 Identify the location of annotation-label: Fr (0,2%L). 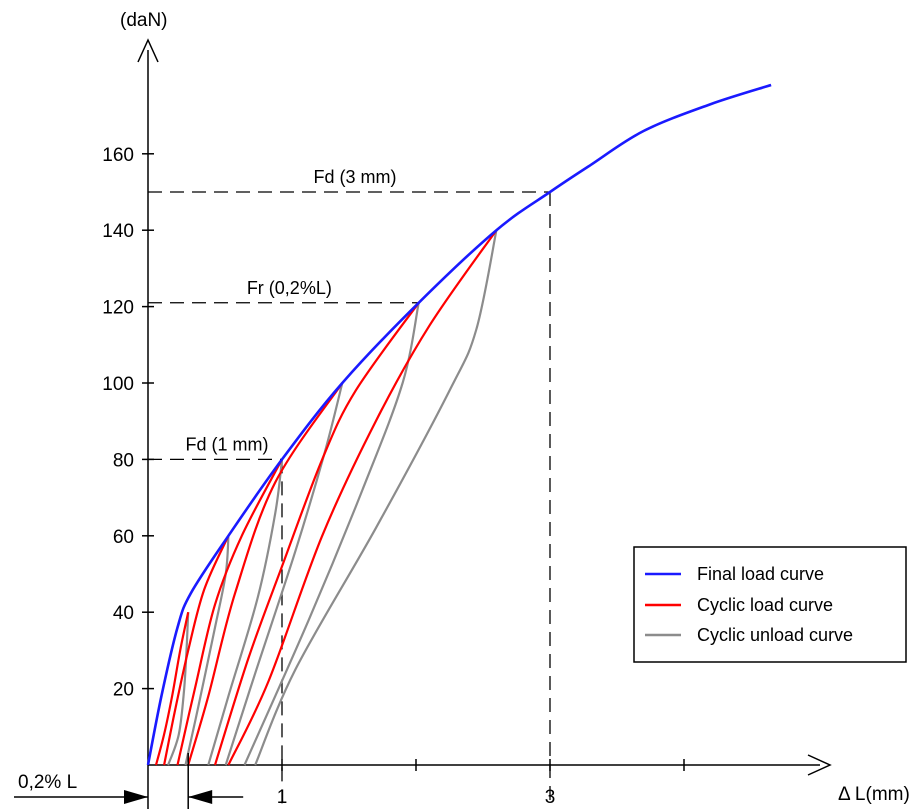
(289, 288).